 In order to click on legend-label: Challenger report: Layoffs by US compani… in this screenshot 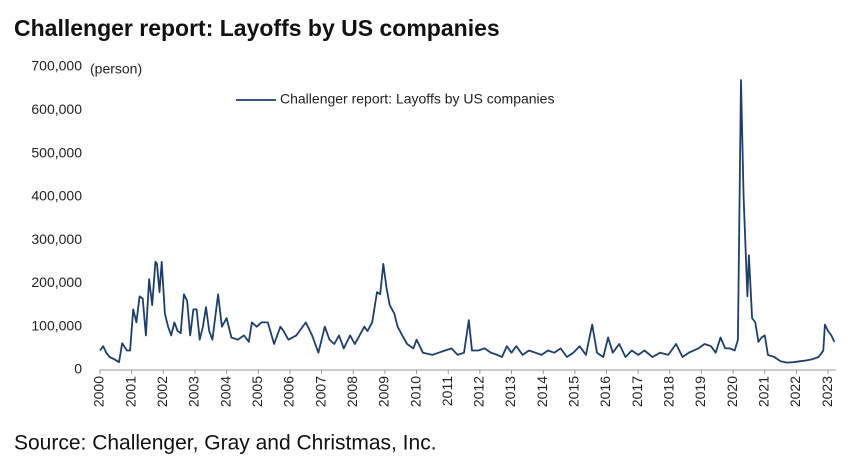, I will do `click(417, 99)`.